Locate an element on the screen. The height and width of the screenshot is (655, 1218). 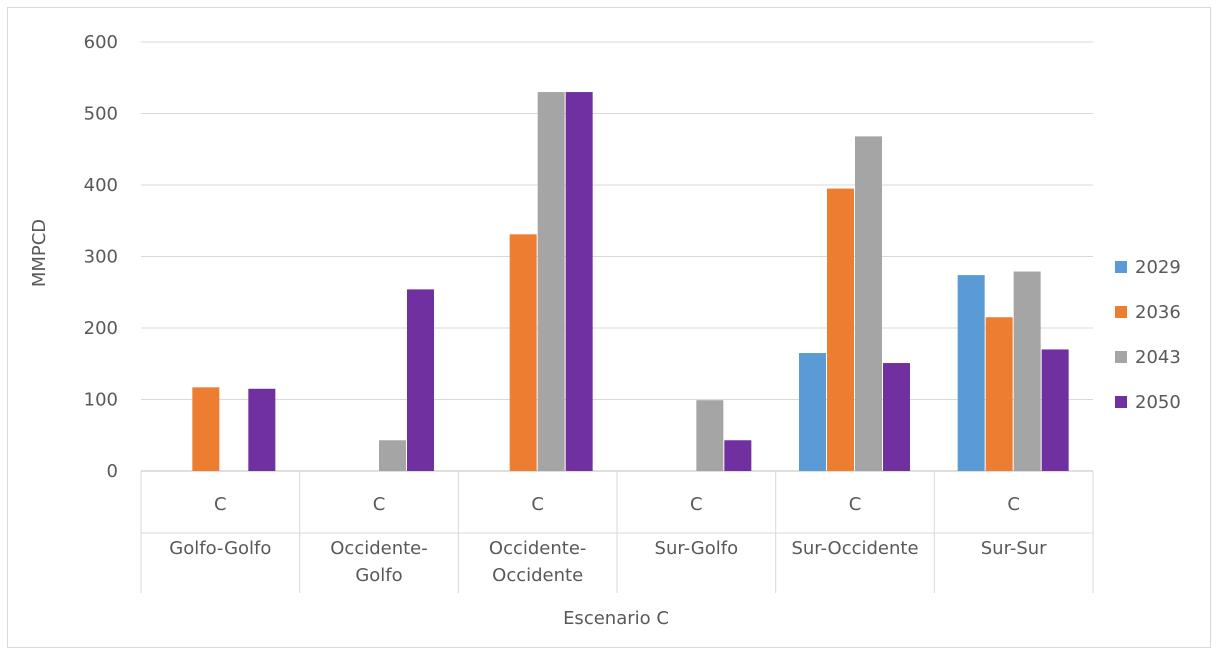
x-tick-label: Golfo is located at coordinates (378, 575).